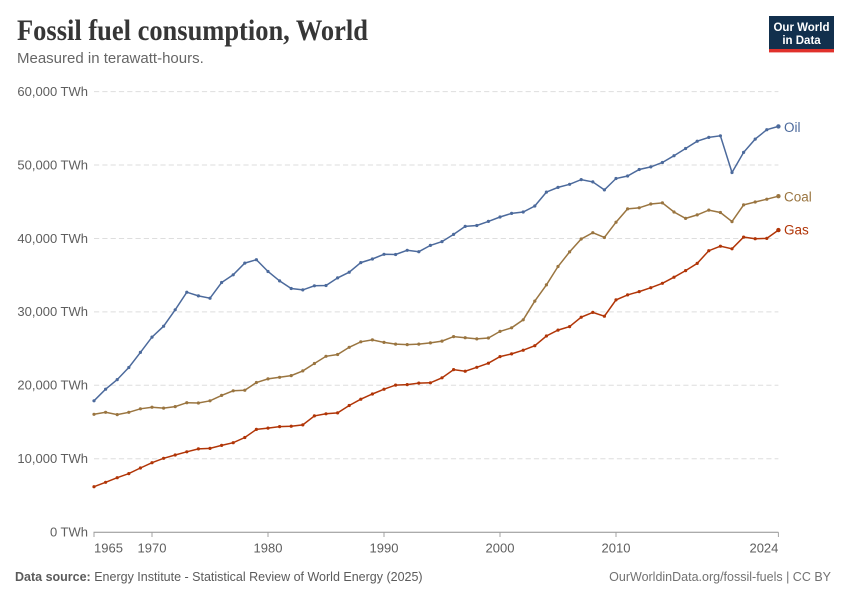  What do you see at coordinates (52, 311) in the screenshot?
I see `svg-text: 30,000 TWh` at bounding box center [52, 311].